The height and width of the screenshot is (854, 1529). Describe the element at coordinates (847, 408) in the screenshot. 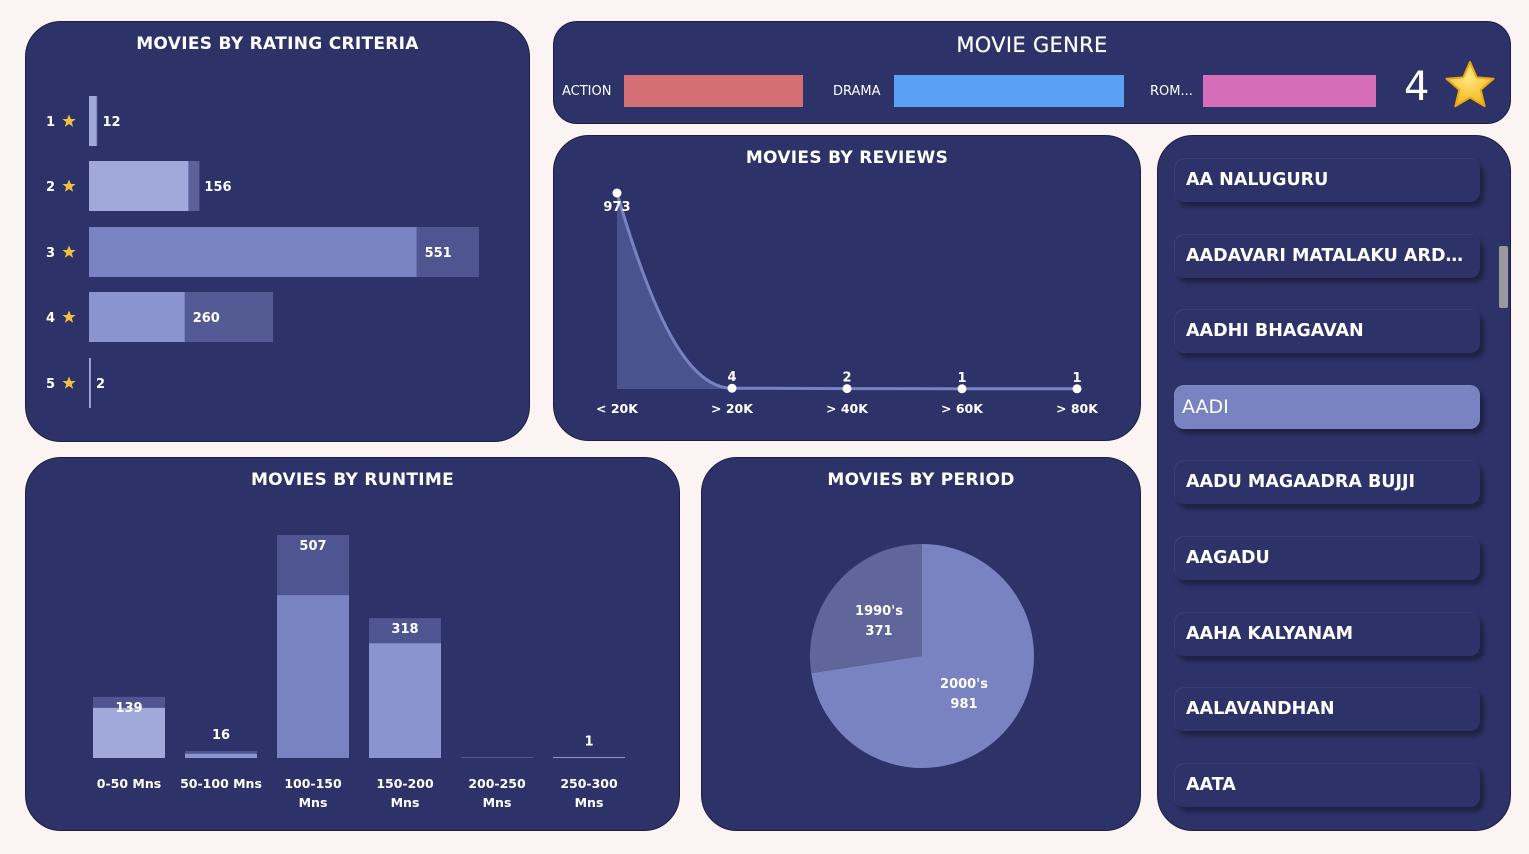

I see `reviews-category-label: > 40K` at that location.